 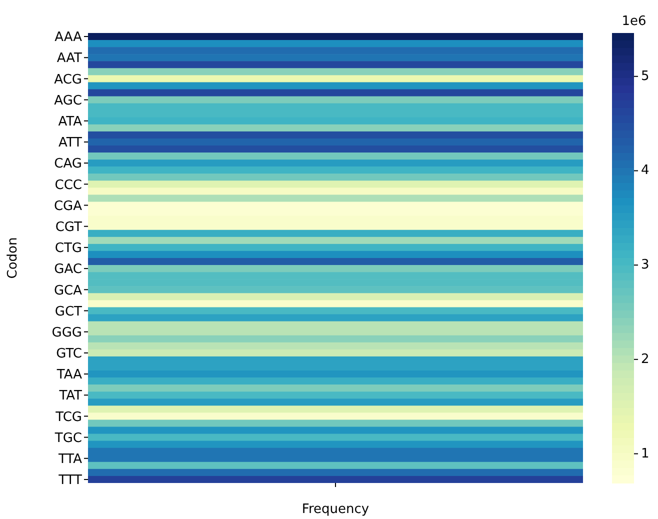 What do you see at coordinates (68, 270) in the screenshot?
I see `y-tick-label: GAC` at bounding box center [68, 270].